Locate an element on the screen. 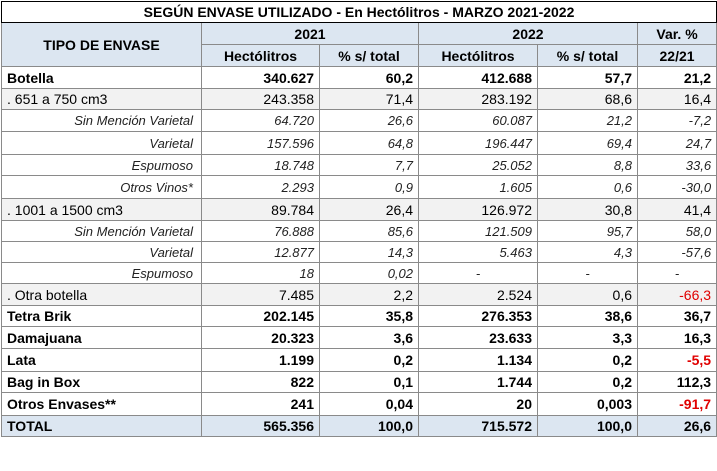 This screenshot has height=471, width=717. var-pct: 33,6 is located at coordinates (676, 165).